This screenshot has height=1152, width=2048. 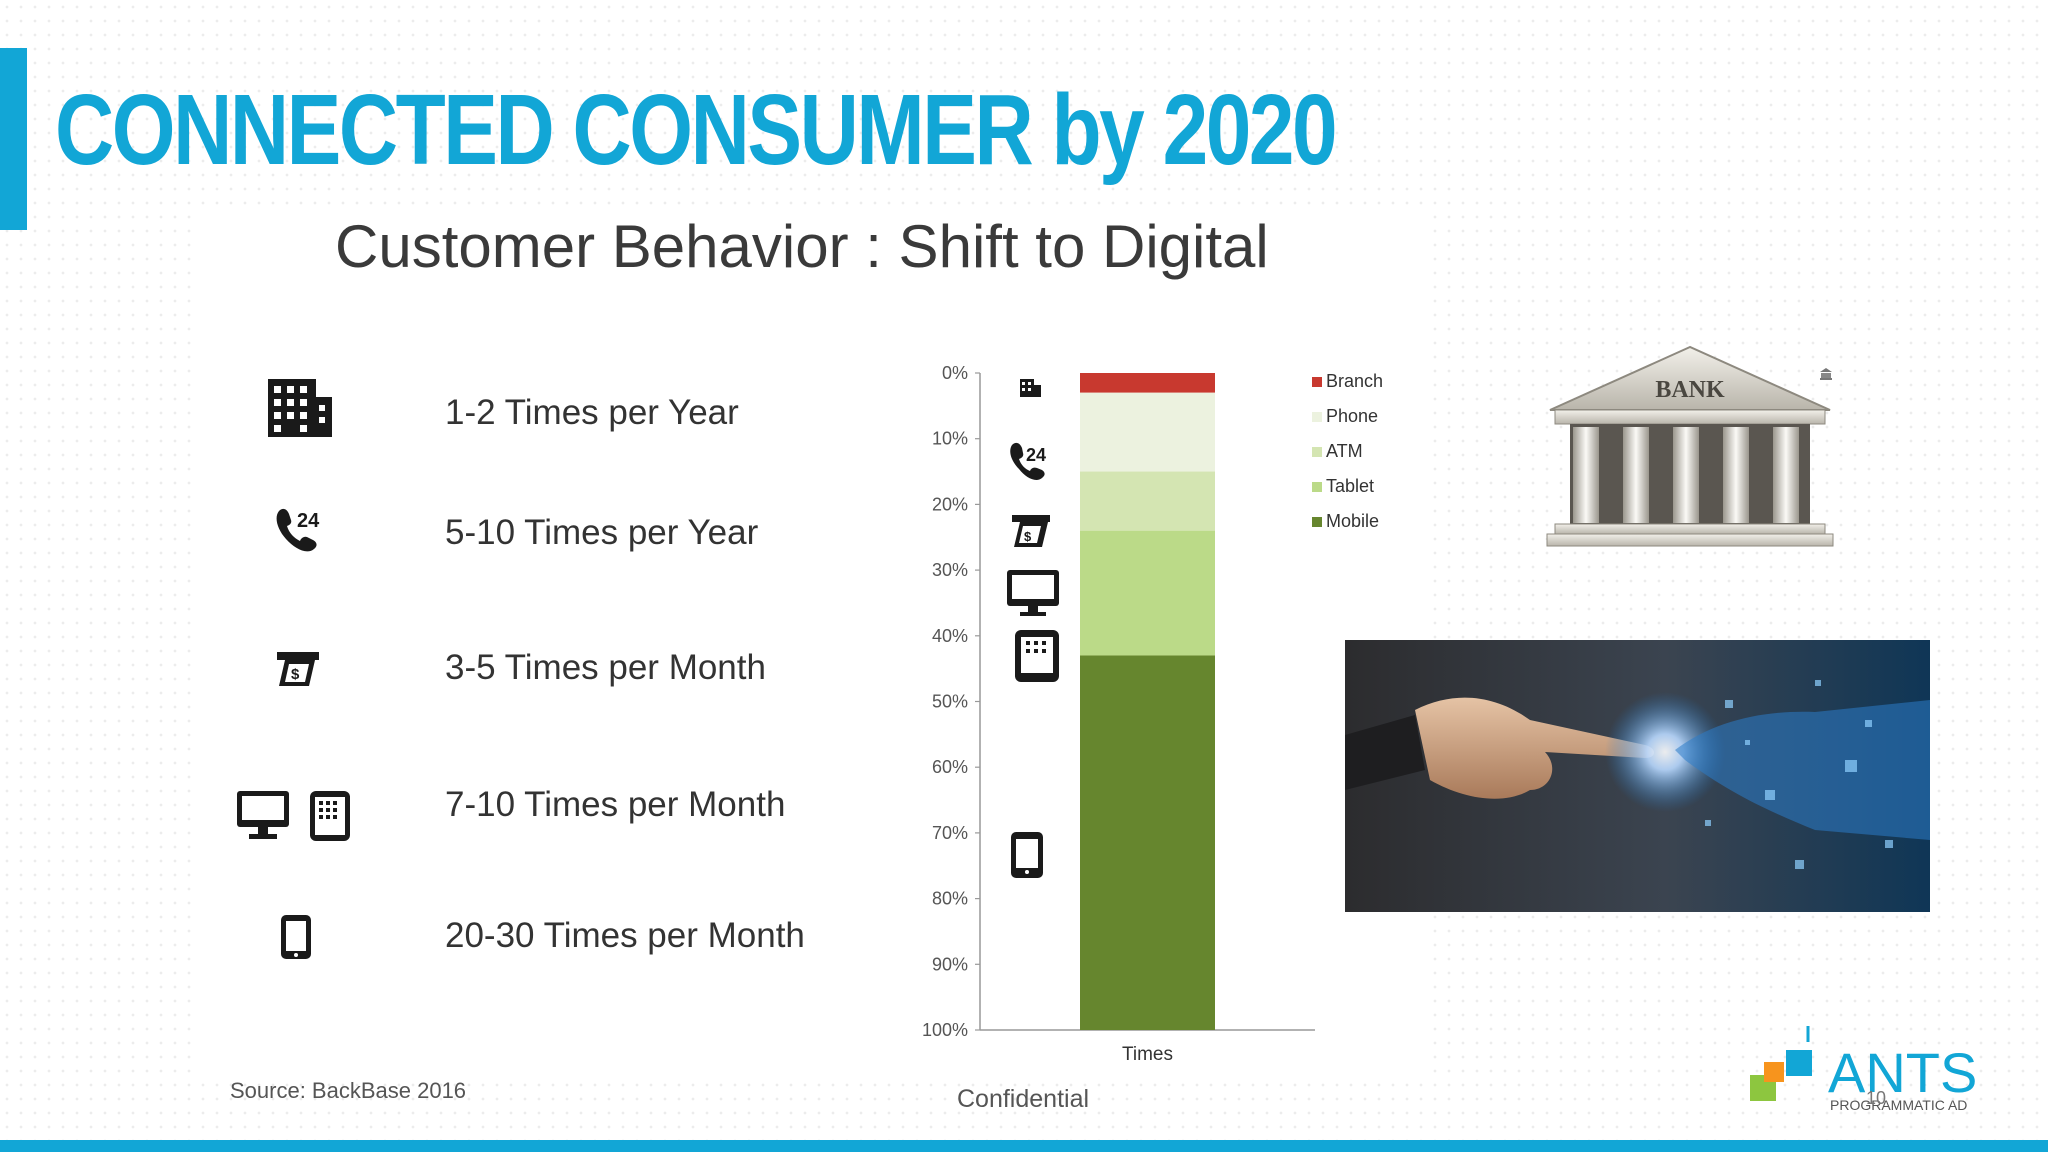 What do you see at coordinates (1317, 452) in the screenshot?
I see `legend-swatch-atm` at bounding box center [1317, 452].